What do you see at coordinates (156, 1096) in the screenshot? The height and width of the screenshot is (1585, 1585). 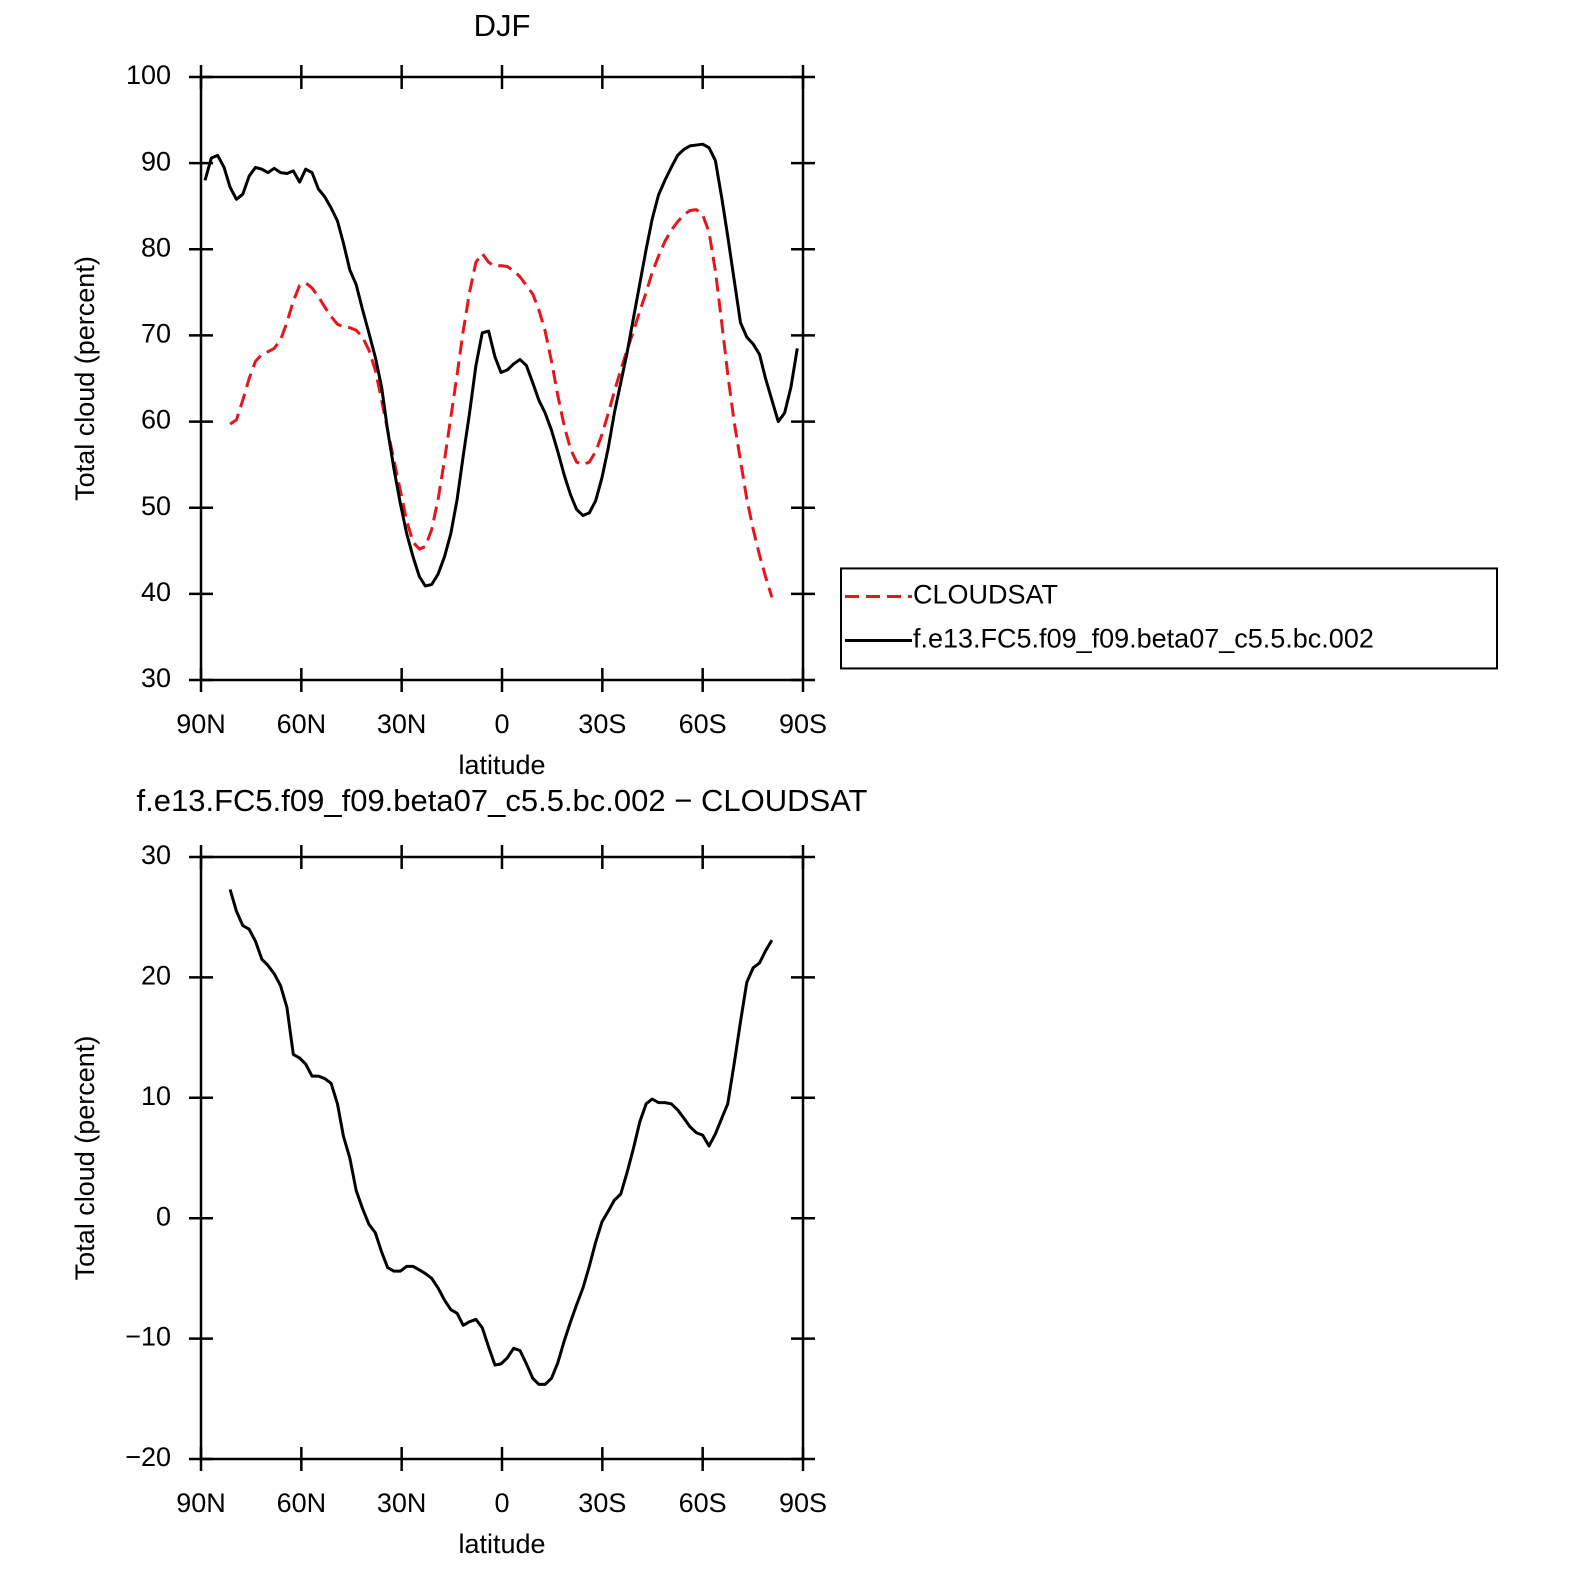 I see `y-tick-label: 10` at bounding box center [156, 1096].